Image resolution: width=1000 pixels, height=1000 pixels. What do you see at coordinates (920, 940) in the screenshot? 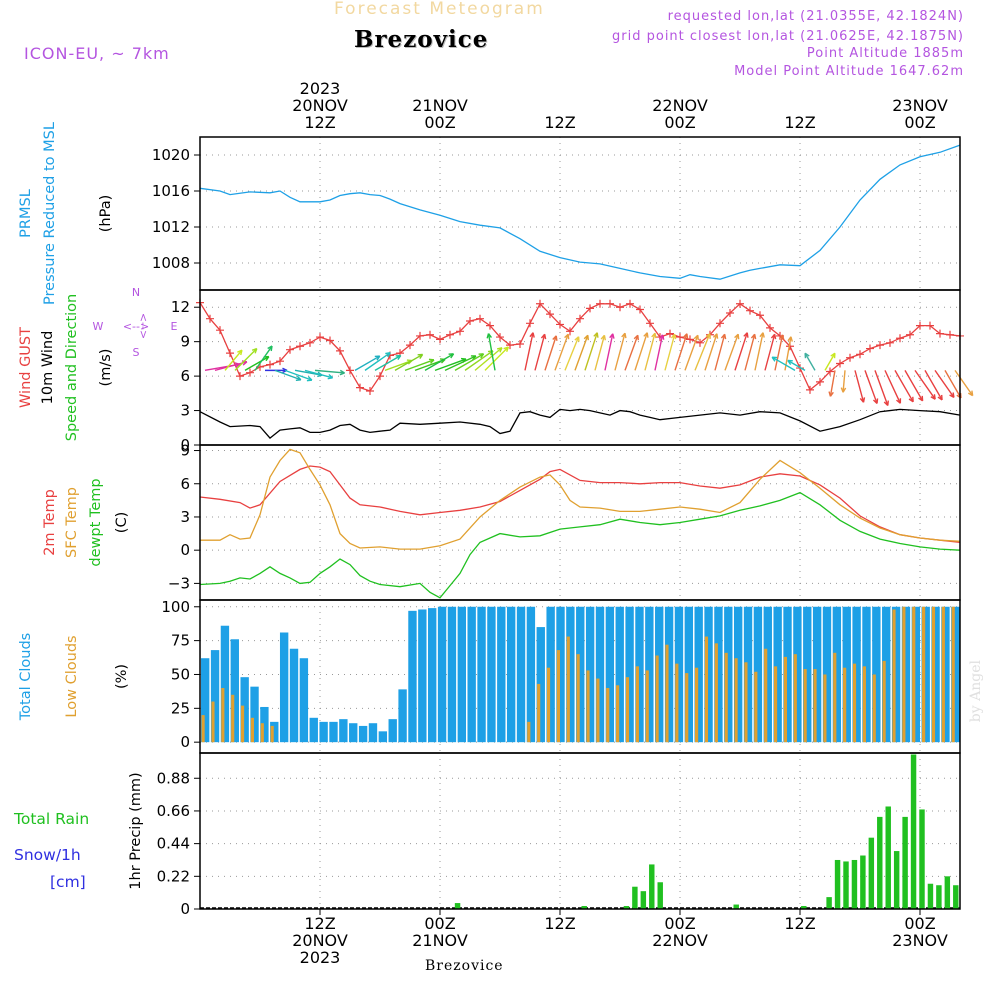
I see `bottom-time-label: 23NOV` at bounding box center [920, 940].